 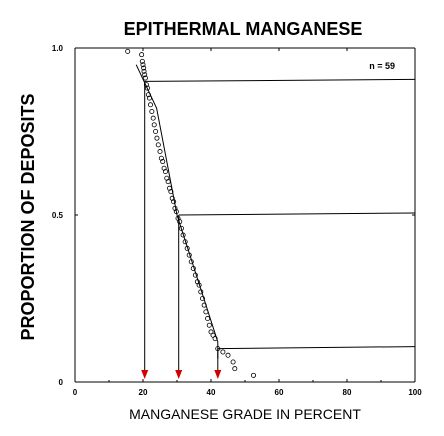 I want to click on chart-title: EPITHERMAL MANGANESE, so click(x=243, y=29).